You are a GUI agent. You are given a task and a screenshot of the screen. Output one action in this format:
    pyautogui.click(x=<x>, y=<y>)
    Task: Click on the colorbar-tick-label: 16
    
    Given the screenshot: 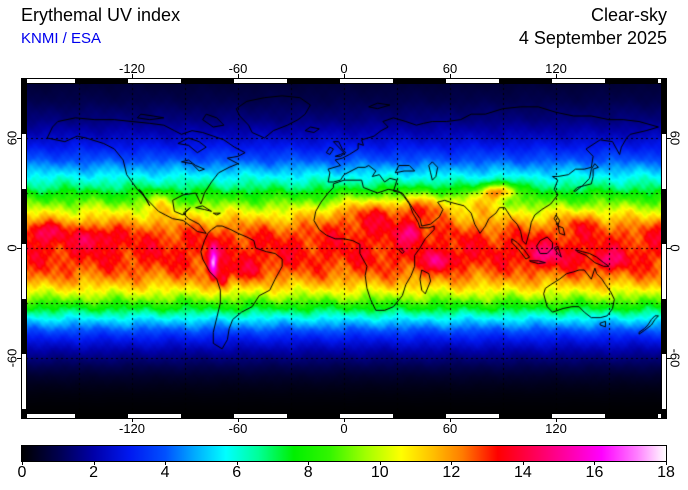 What is the action you would take?
    pyautogui.click(x=594, y=472)
    